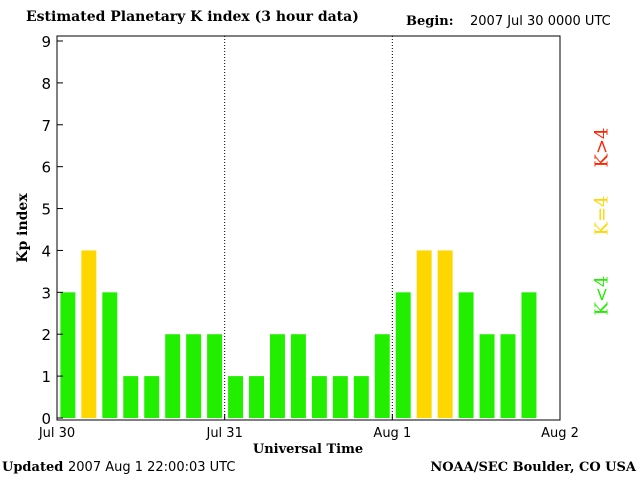 The width and height of the screenshot is (640, 480). What do you see at coordinates (308, 449) in the screenshot?
I see `x-axis-label: Universal Time` at bounding box center [308, 449].